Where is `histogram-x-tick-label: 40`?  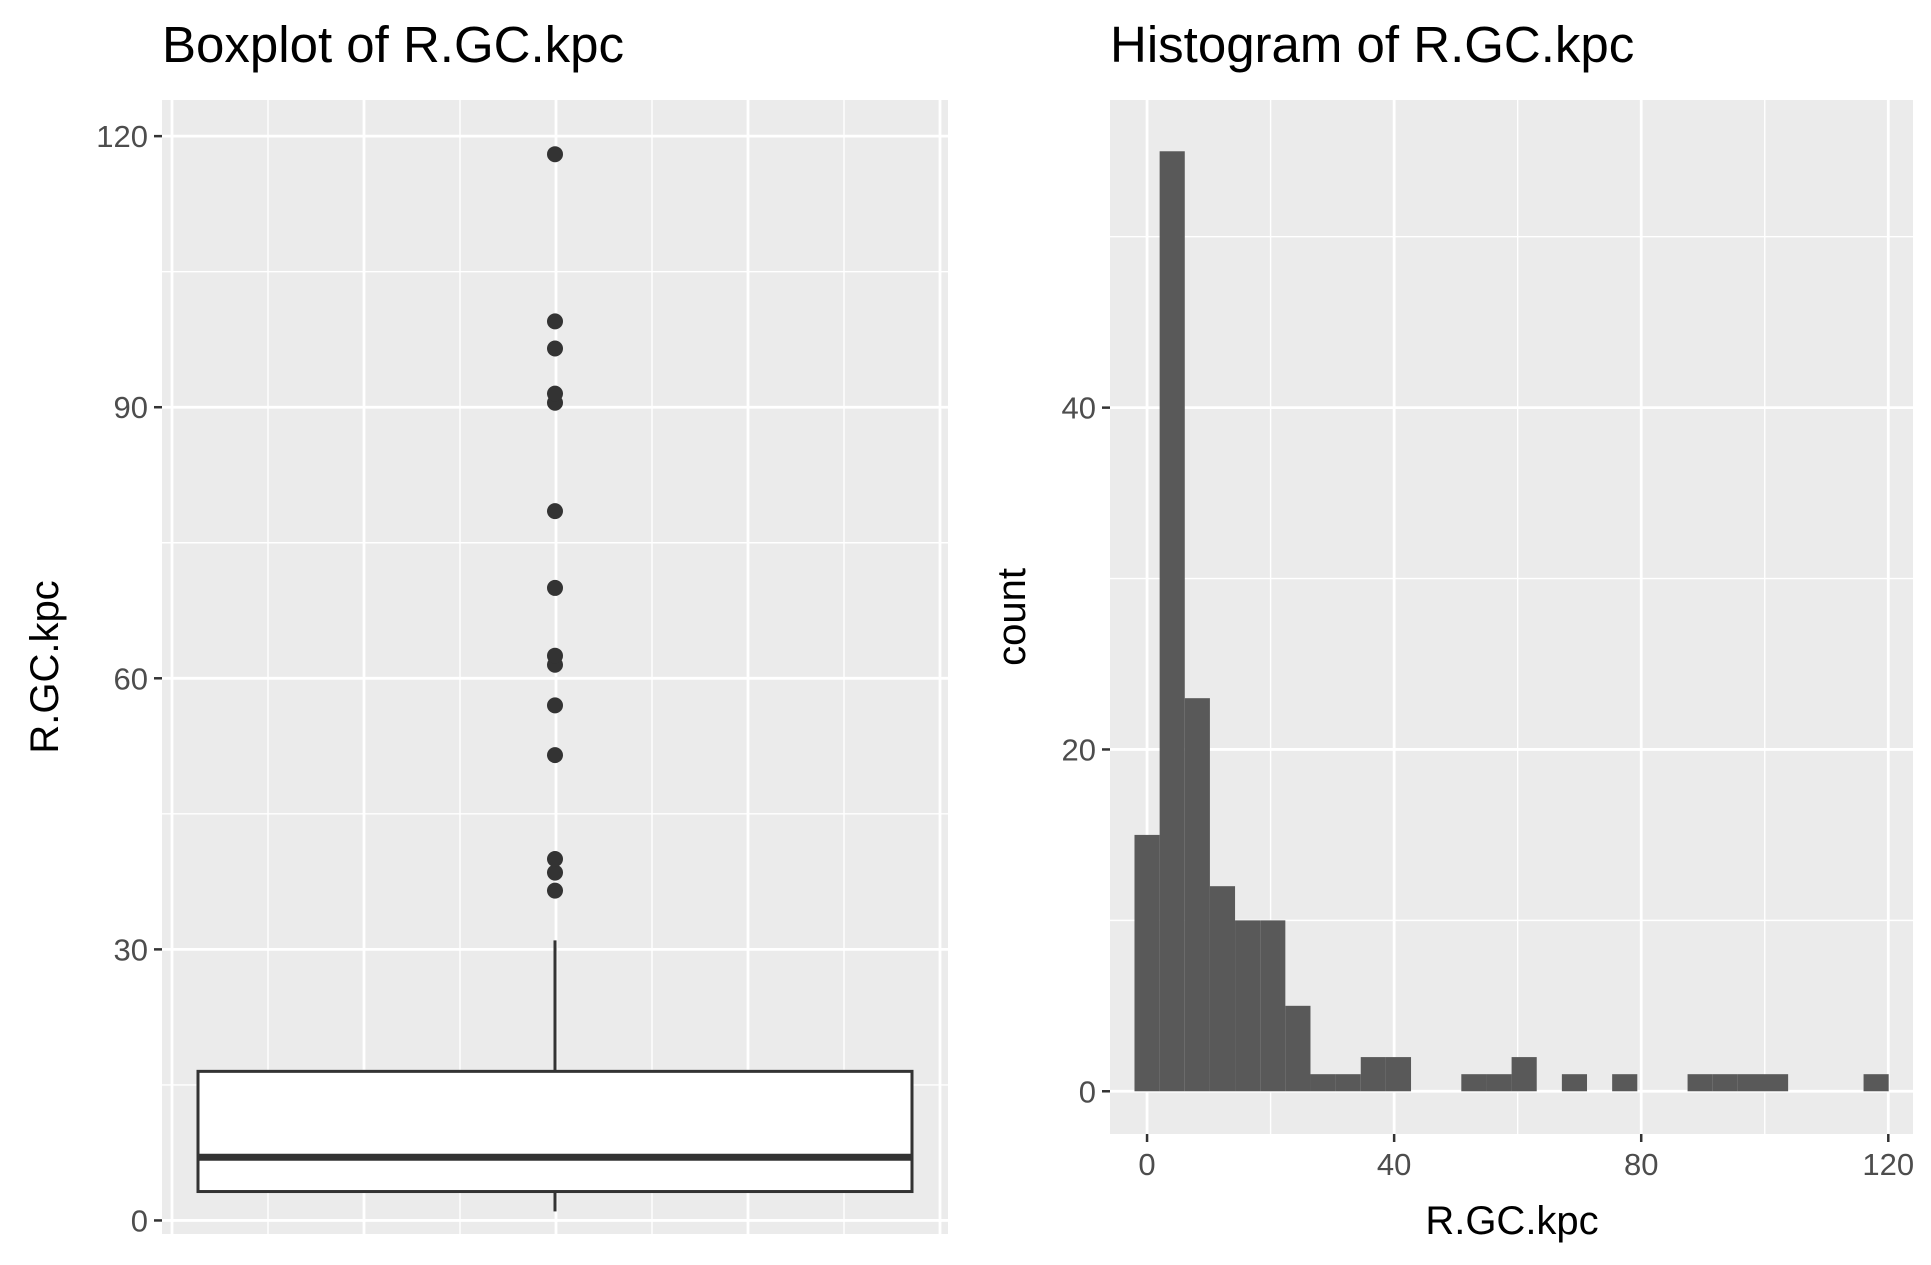 histogram-x-tick-label: 40 is located at coordinates (1394, 1164).